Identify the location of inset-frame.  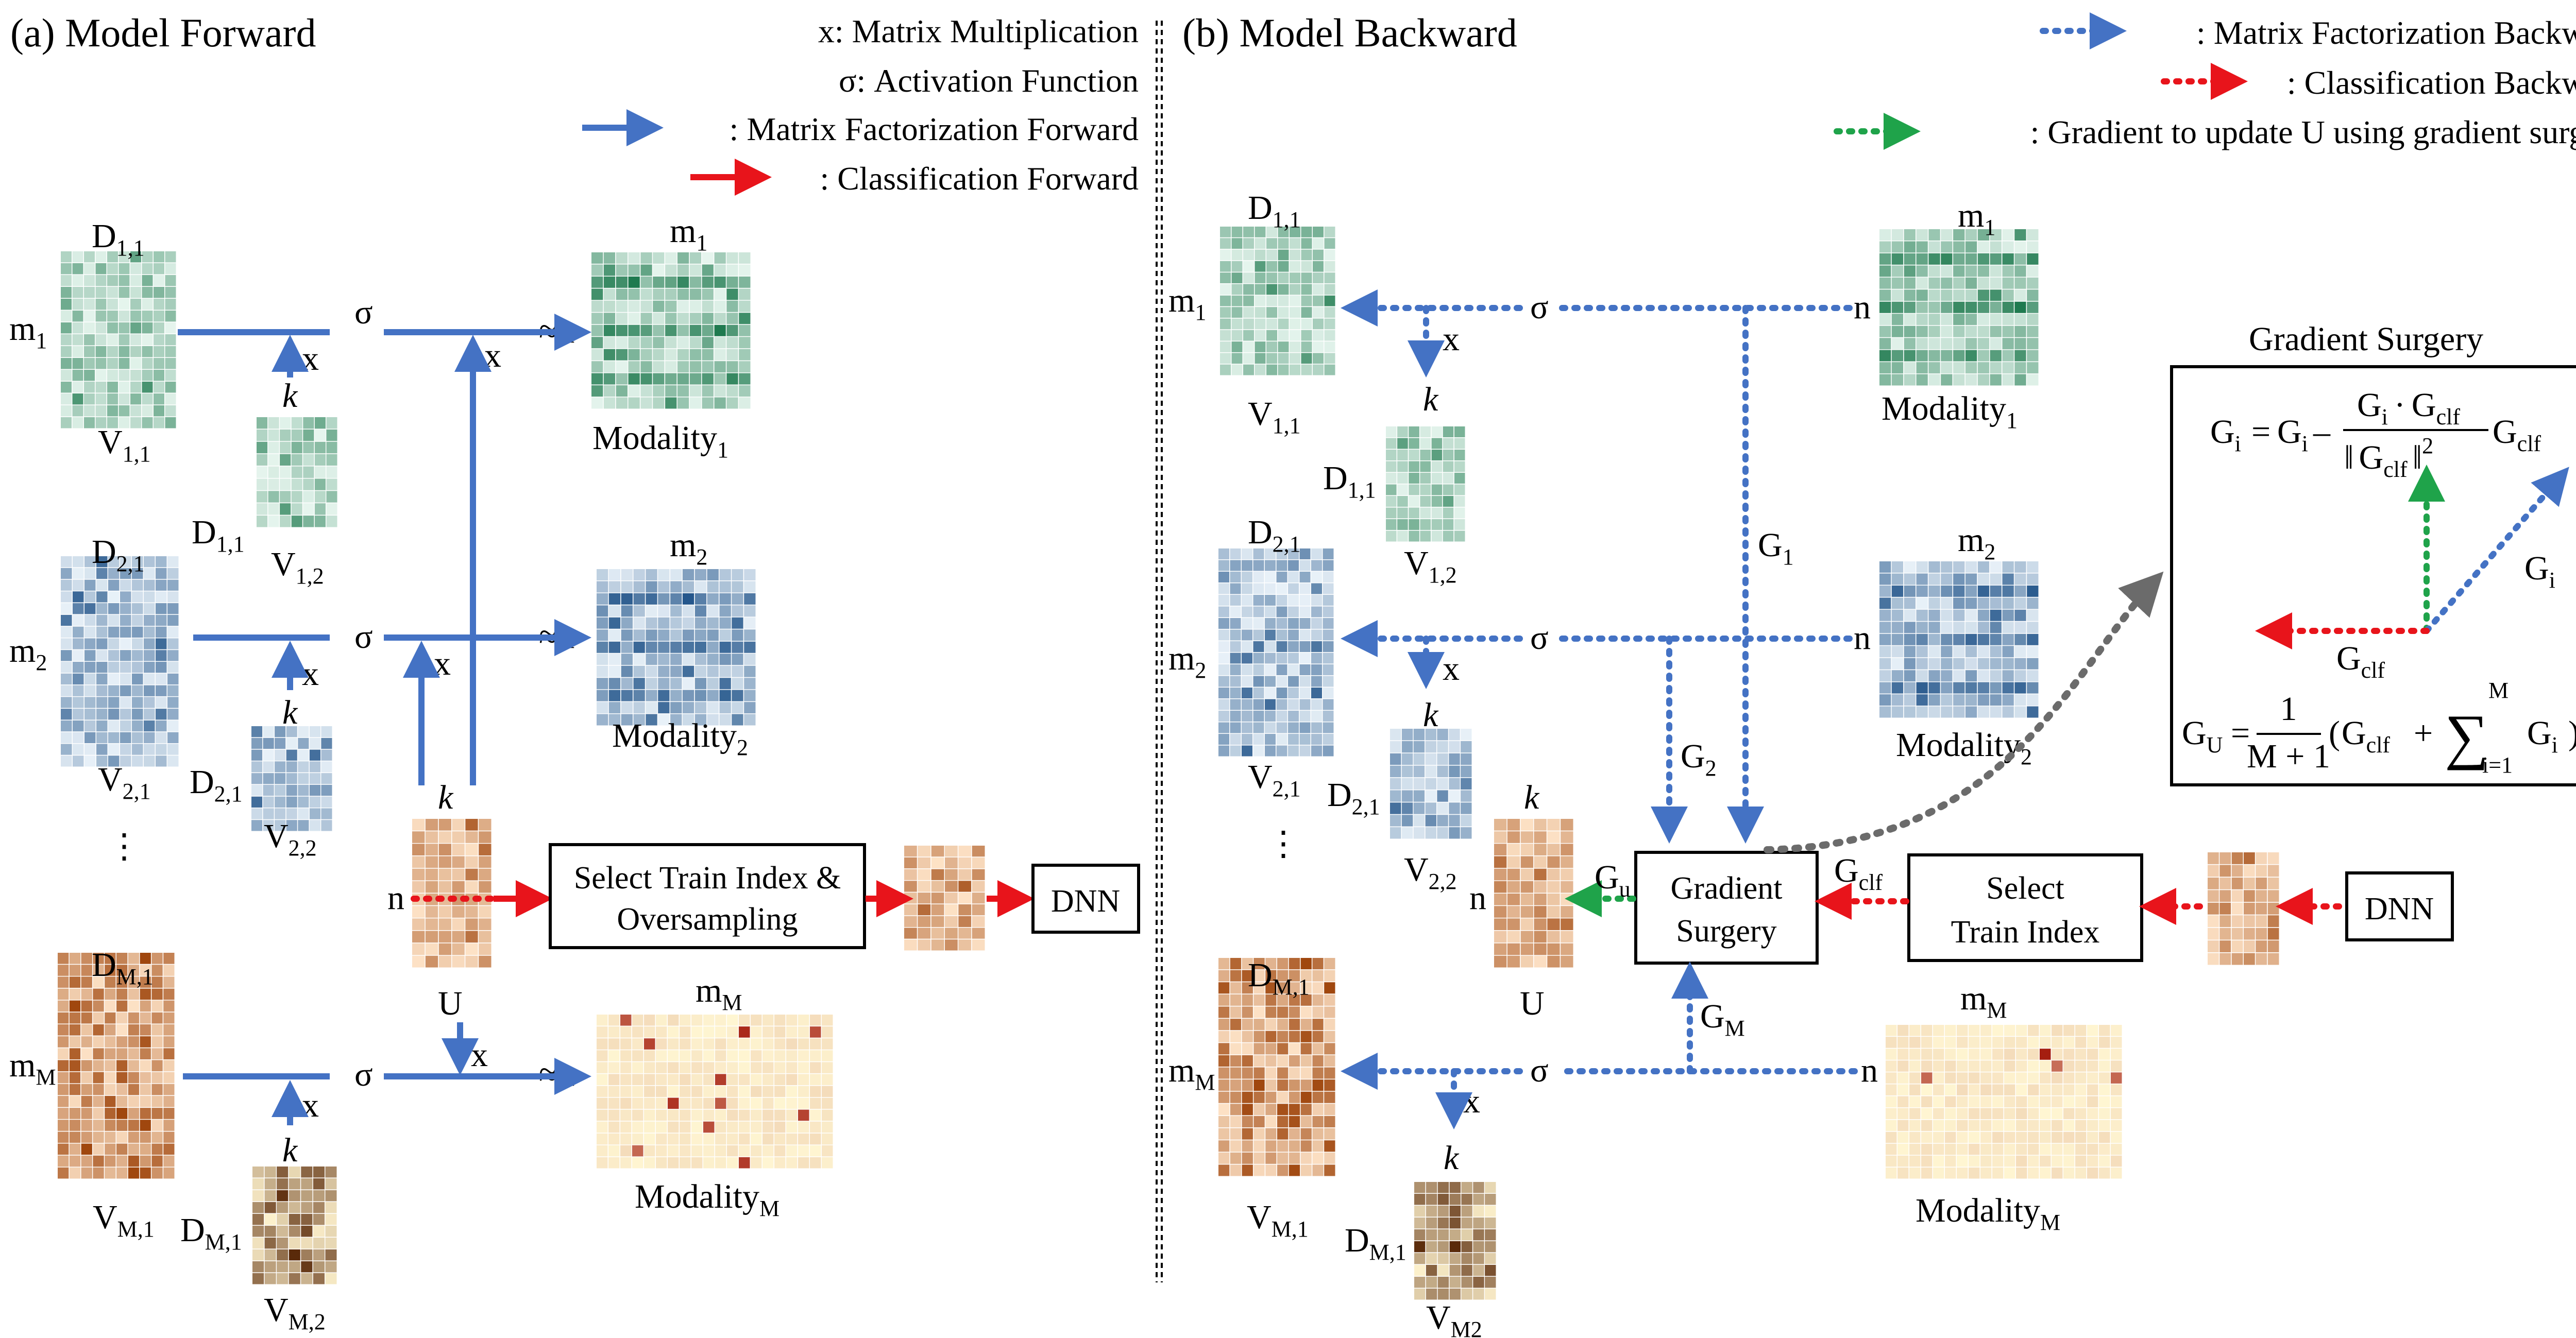
(2373, 575).